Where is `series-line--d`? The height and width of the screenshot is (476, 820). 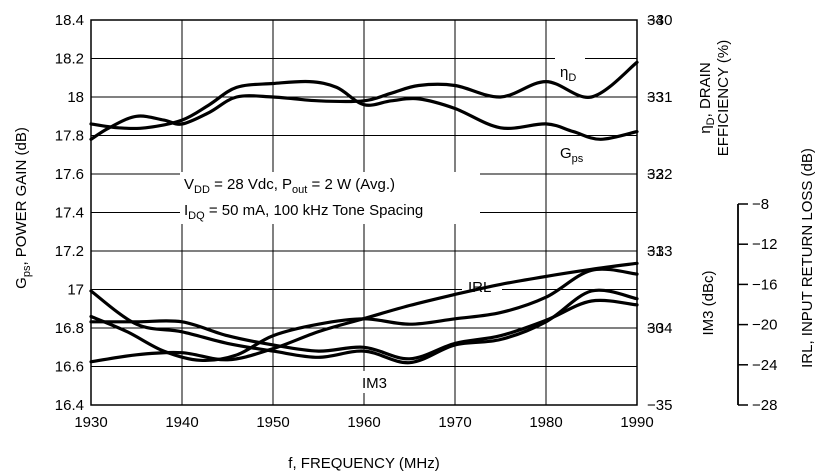 series-line--d is located at coordinates (364, 100).